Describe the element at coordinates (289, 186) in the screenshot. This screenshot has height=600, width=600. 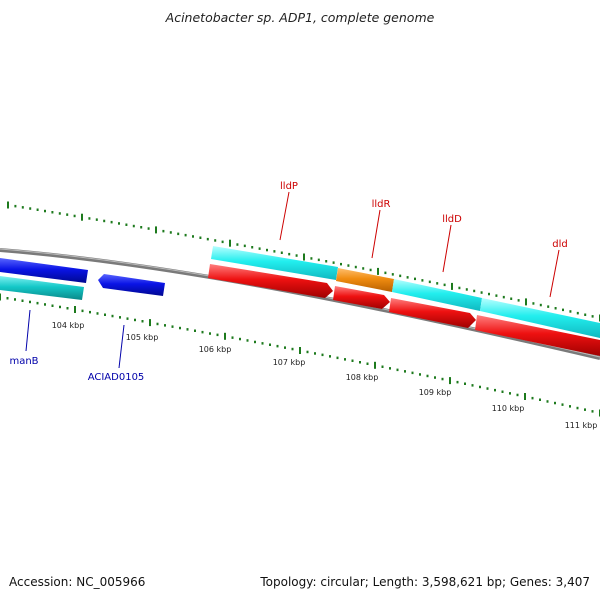
I see `gene-label-lldP: lldP` at that location.